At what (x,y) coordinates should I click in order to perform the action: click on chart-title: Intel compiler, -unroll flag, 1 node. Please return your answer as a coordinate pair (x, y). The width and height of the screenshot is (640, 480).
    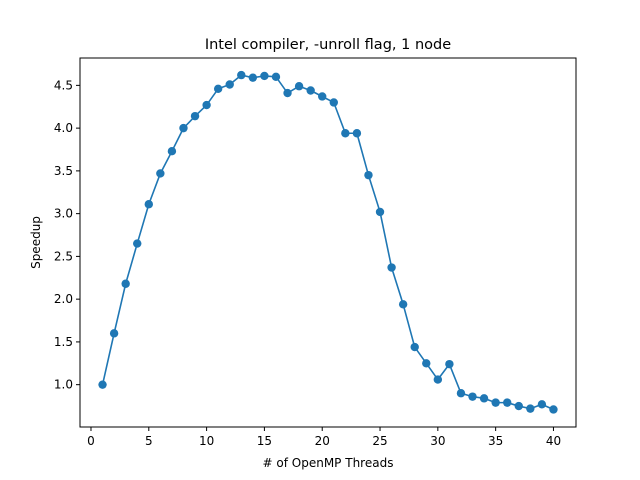
    Looking at the image, I should click on (328, 45).